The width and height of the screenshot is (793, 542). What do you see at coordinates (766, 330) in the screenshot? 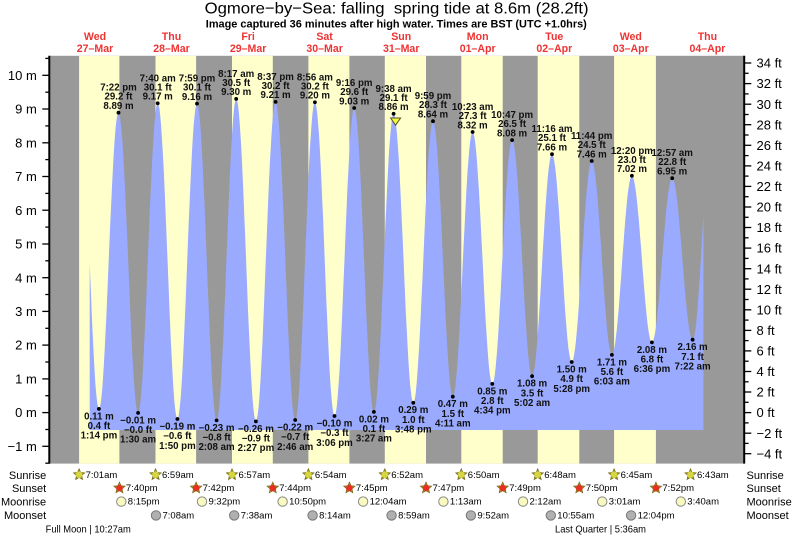
I see `svg-text: 8 ft` at bounding box center [766, 330].